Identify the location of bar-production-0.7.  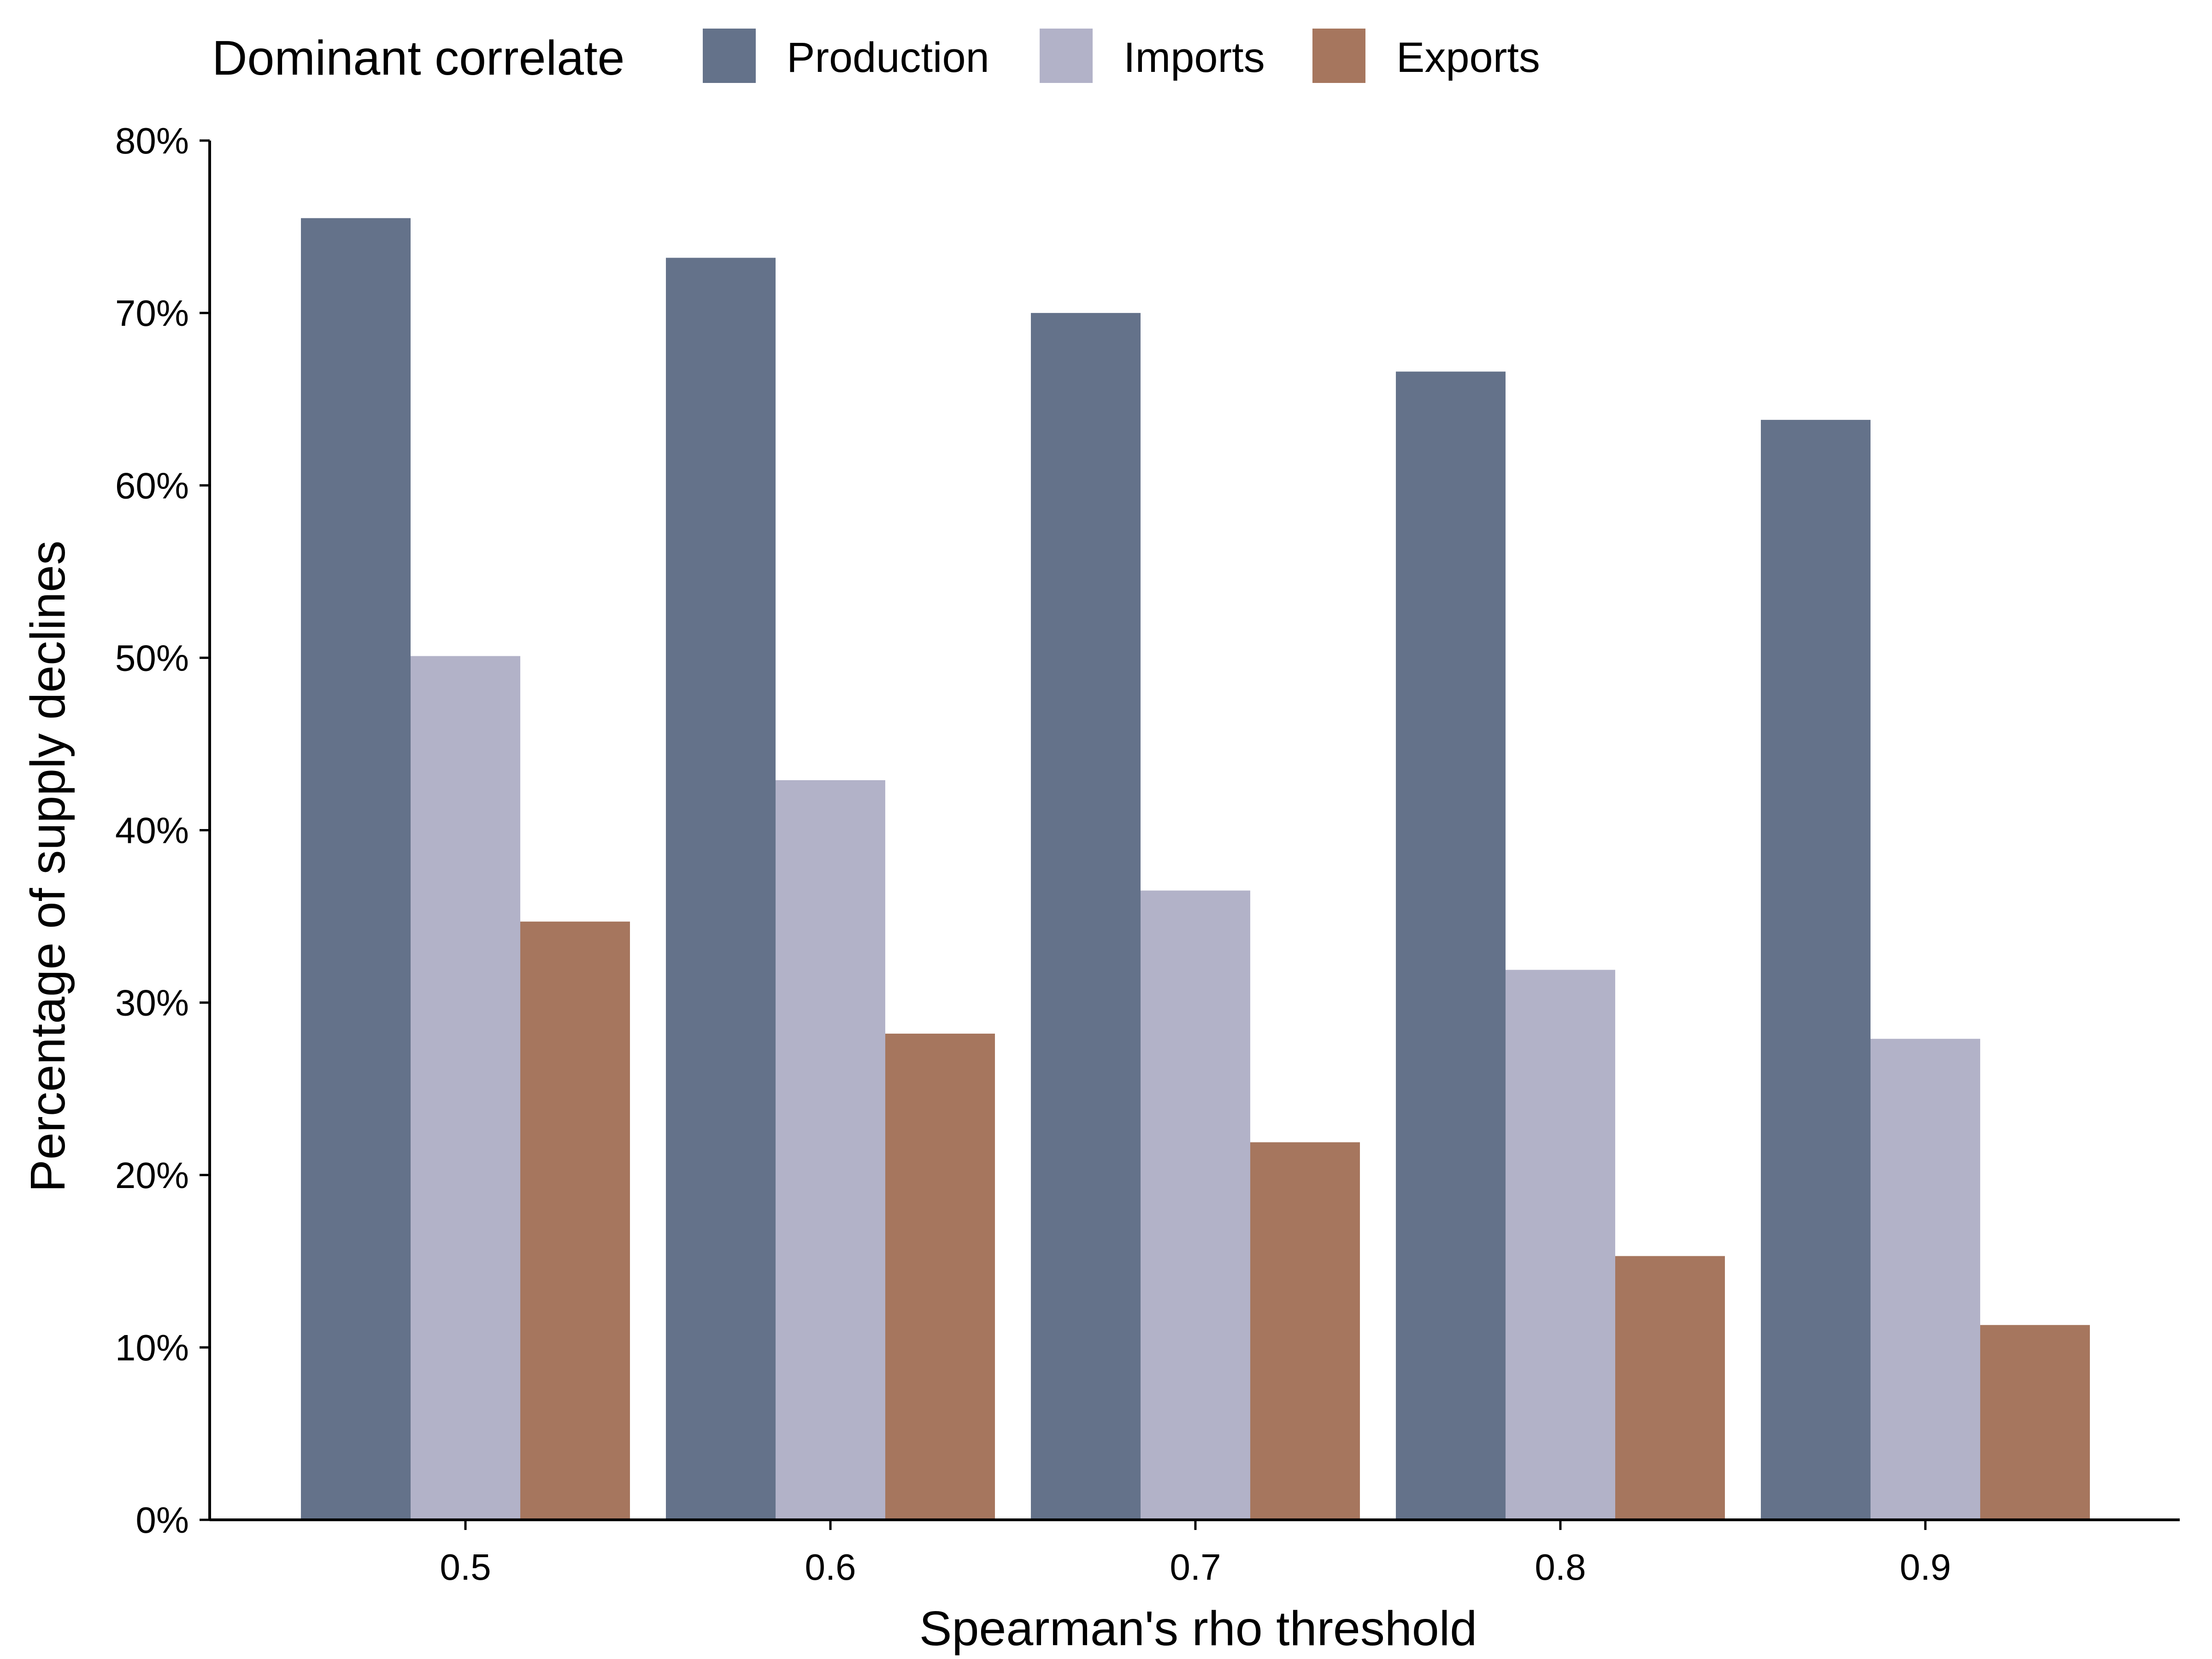
(1086, 916).